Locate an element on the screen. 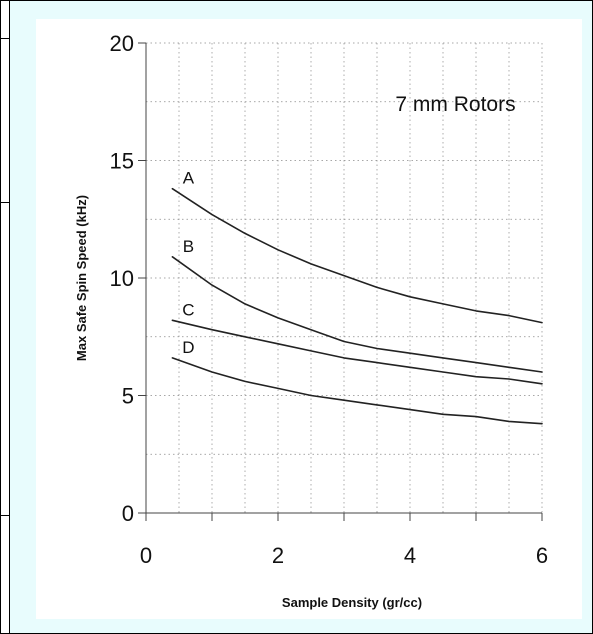 The height and width of the screenshot is (634, 593). x-tick-label: 6 is located at coordinates (542, 555).